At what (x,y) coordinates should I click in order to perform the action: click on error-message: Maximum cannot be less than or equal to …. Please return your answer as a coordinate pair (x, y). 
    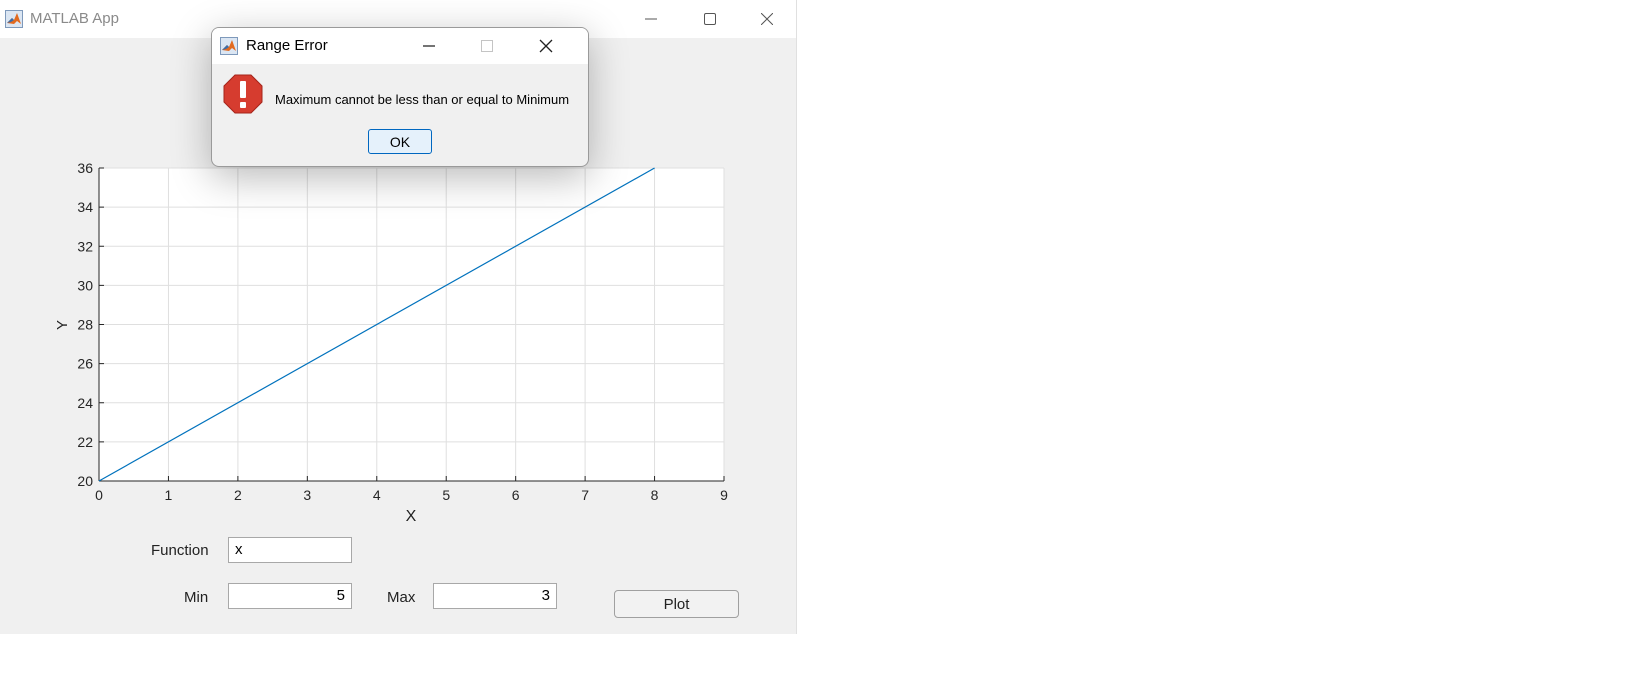
    Looking at the image, I should click on (422, 99).